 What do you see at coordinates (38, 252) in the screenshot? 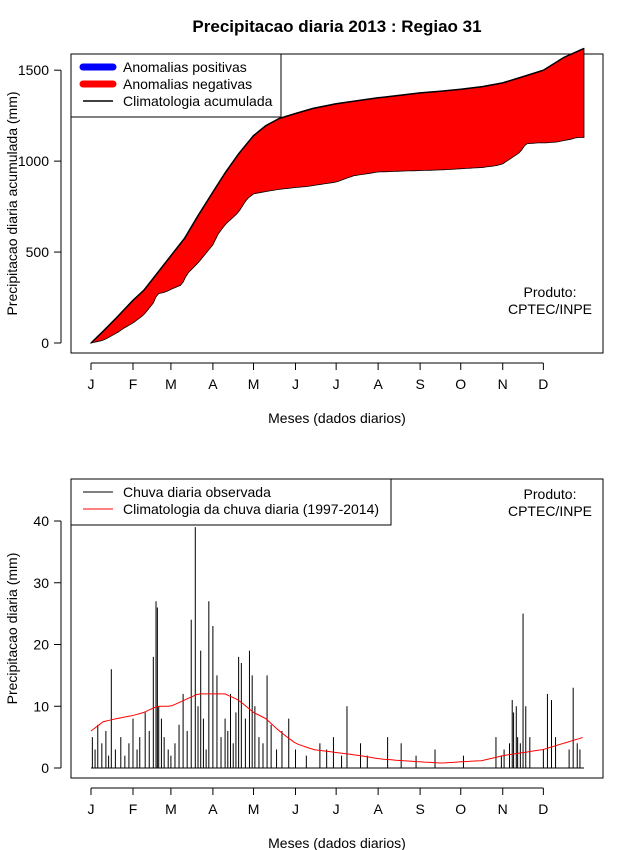
I see `y-tick-label: 500` at bounding box center [38, 252].